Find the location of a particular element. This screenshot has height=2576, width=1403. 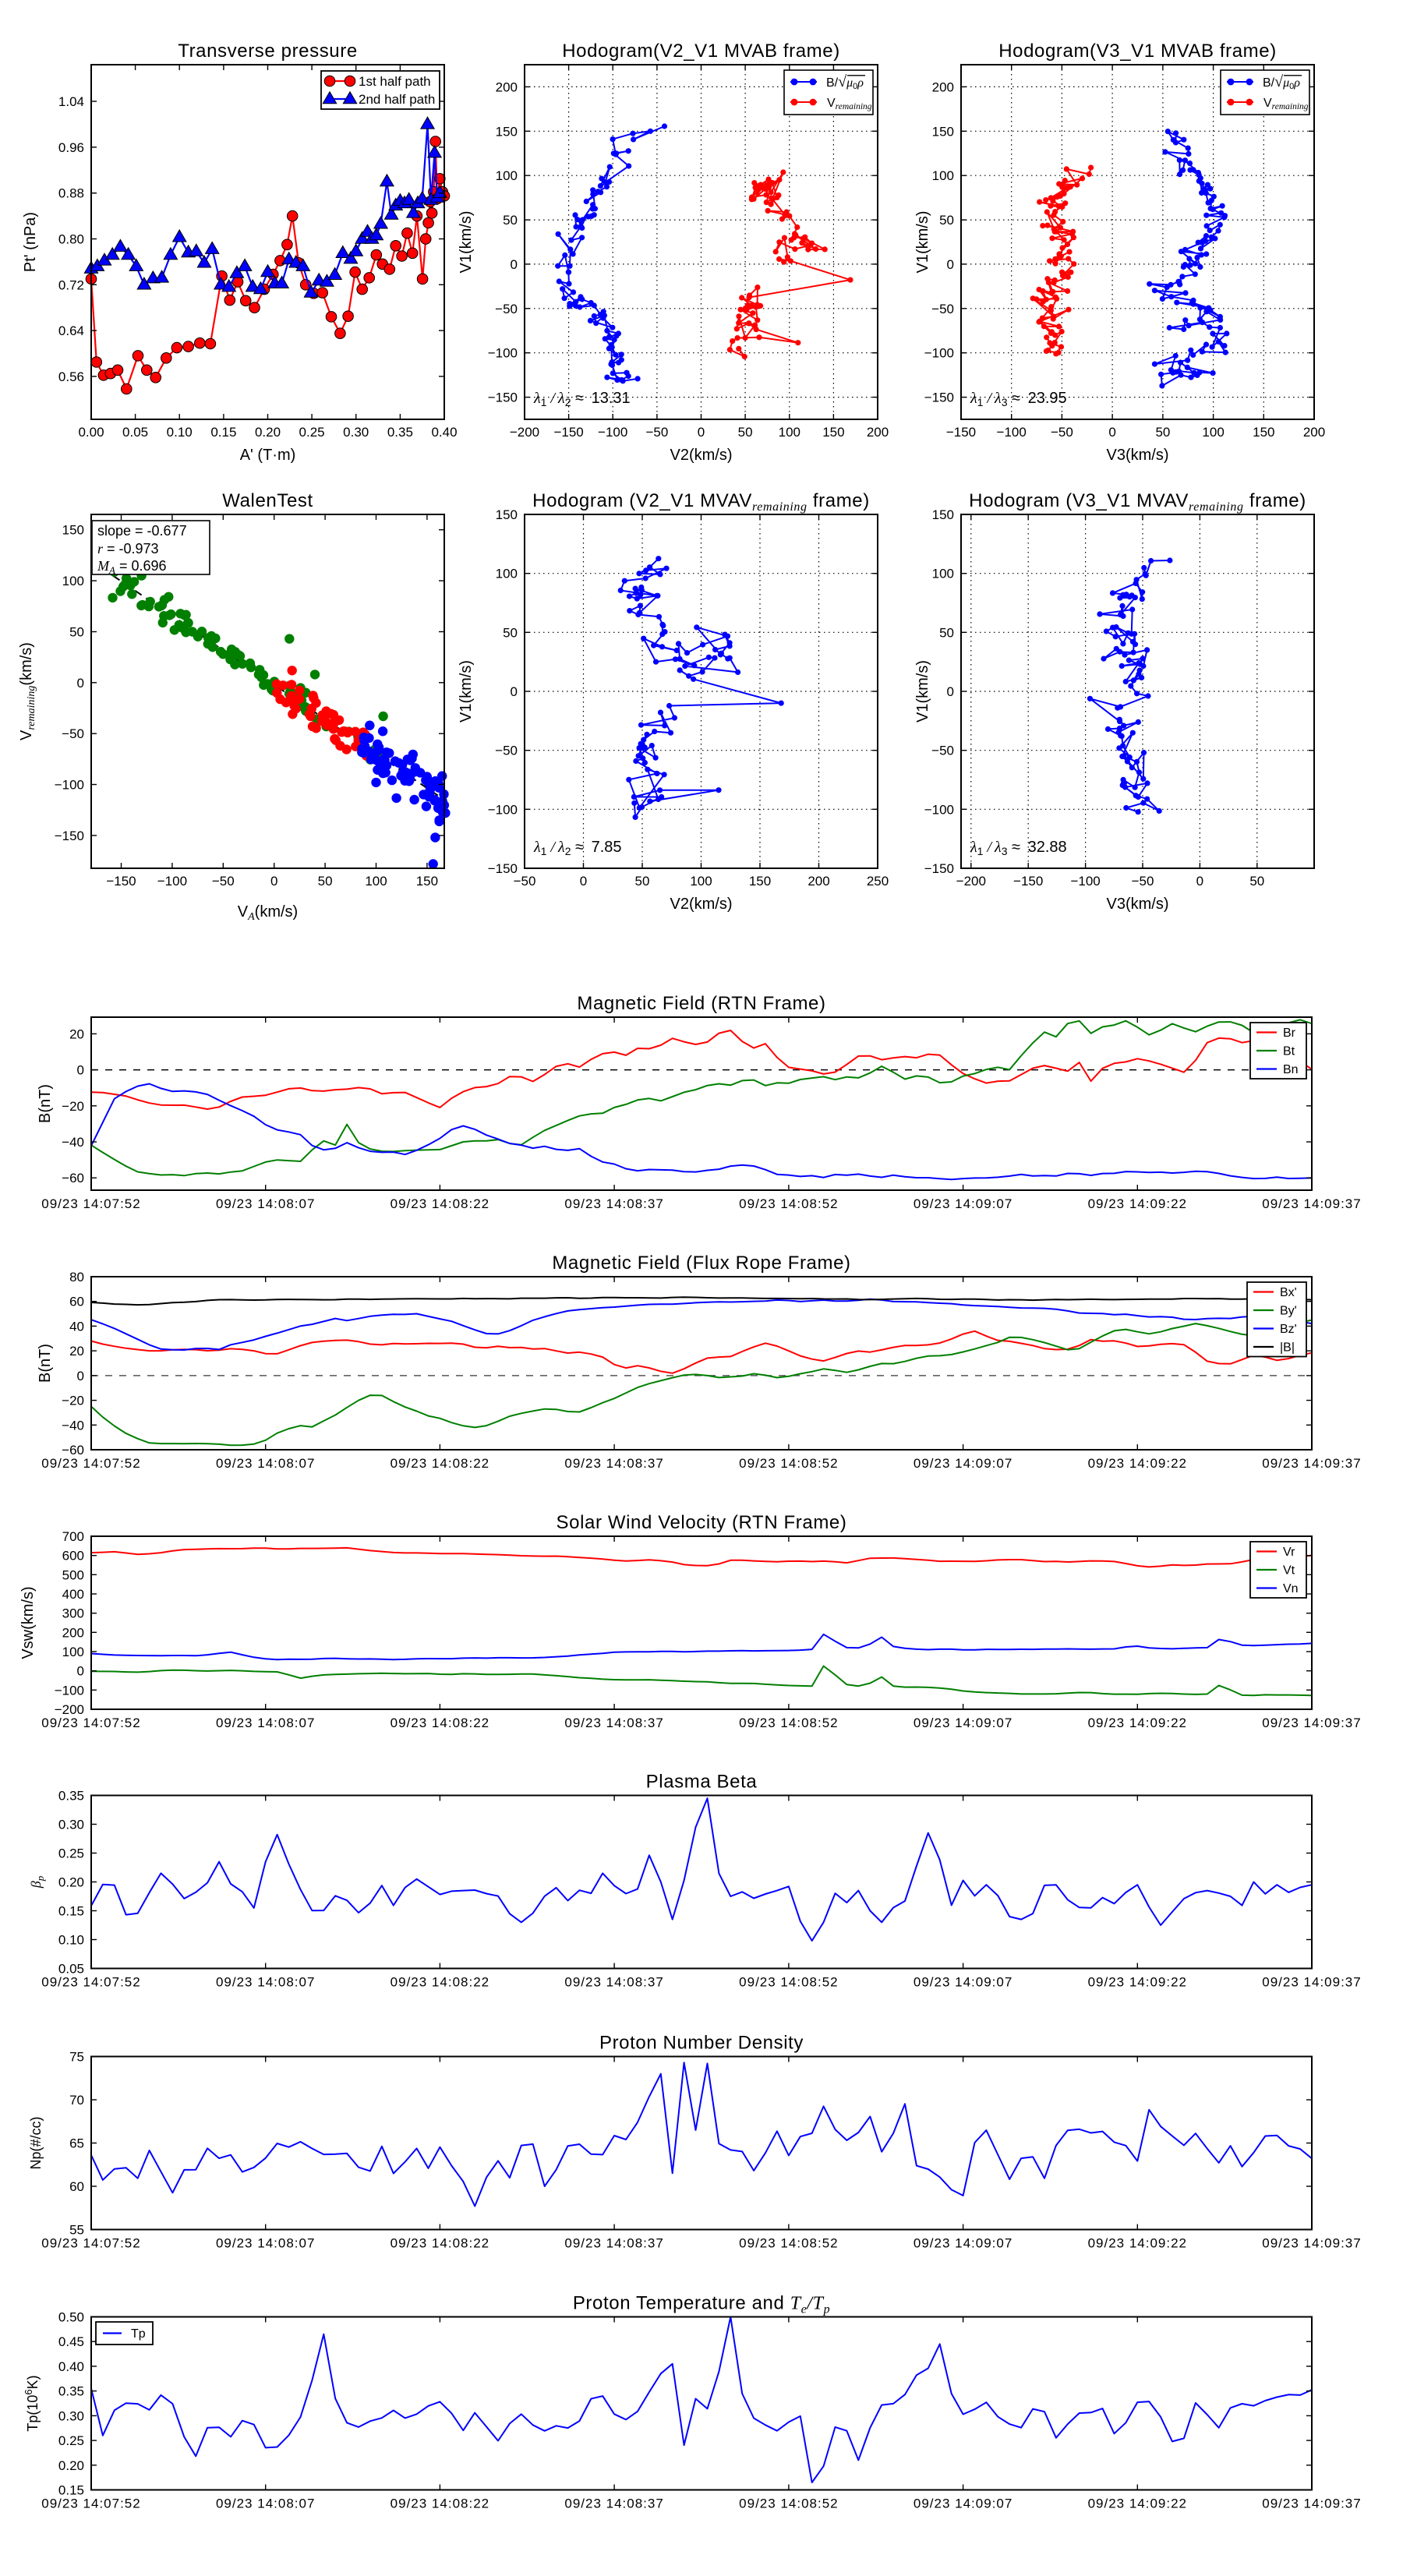

svg-text: 600 is located at coordinates (73, 1556).